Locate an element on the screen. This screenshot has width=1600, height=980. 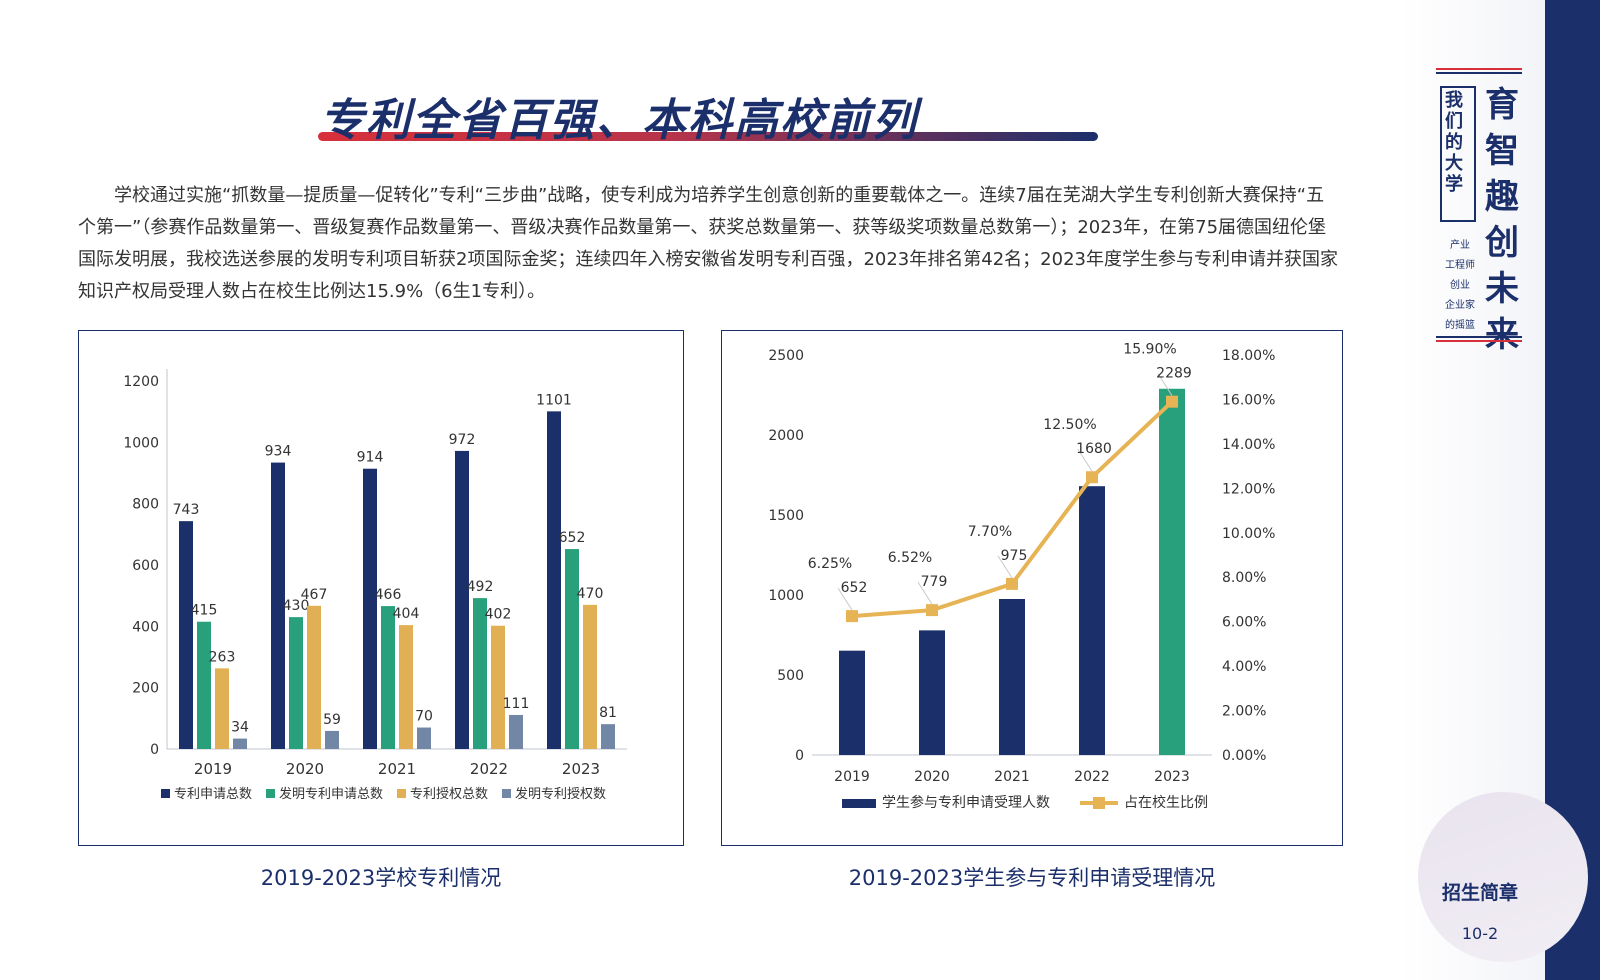
x-tick-label: 2023 is located at coordinates (1172, 777).